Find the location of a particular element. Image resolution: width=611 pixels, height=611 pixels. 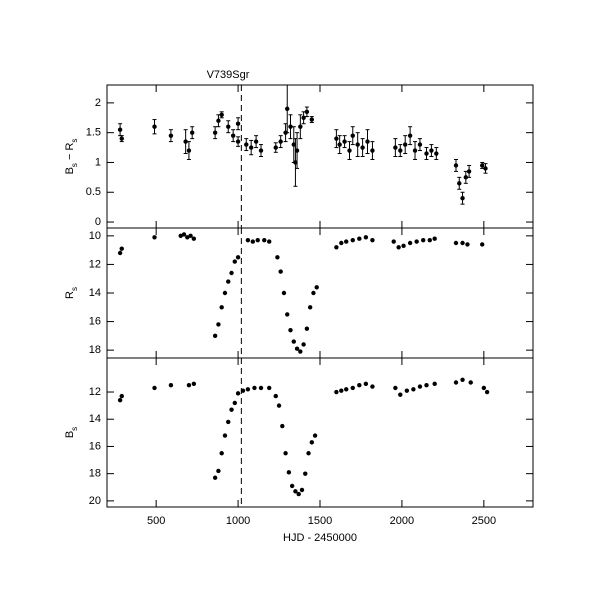

x-tick-label: 1000 is located at coordinates (238, 521).